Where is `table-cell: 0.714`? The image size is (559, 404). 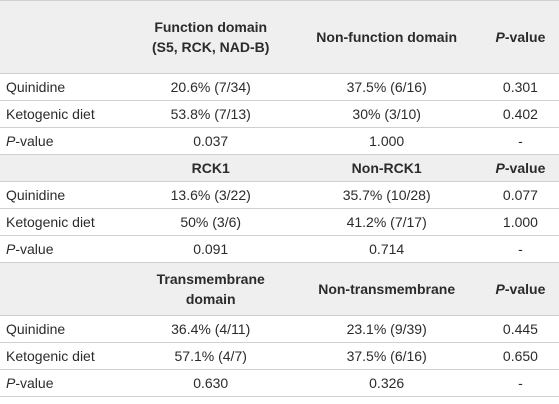
table-cell: 0.714 is located at coordinates (386, 249).